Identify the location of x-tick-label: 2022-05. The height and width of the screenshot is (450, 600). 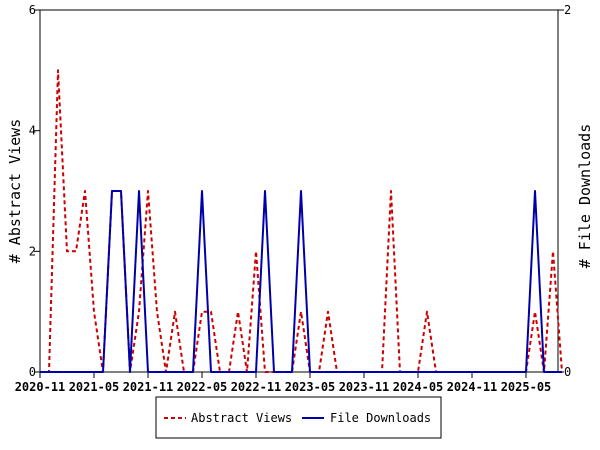
(202, 387).